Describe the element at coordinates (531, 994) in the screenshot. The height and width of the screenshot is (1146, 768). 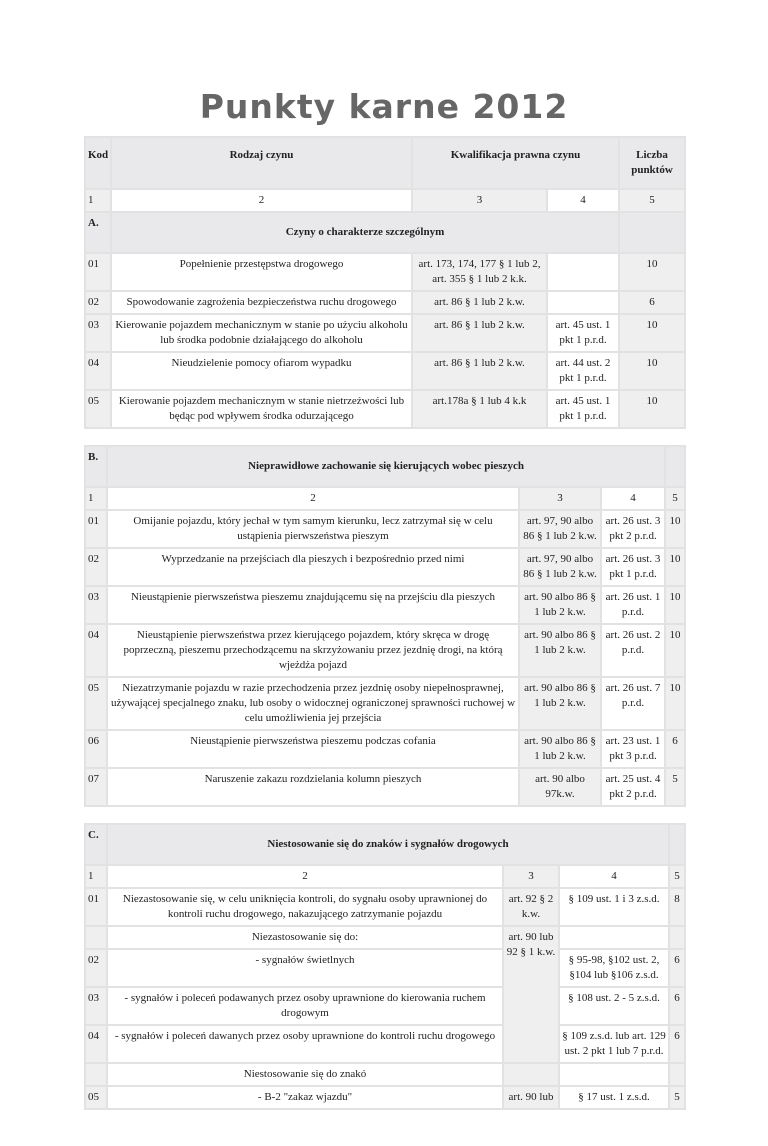
I see `cell-kwalifikacja-3: art. 90 lub 92 § 1 k.w.` at that location.